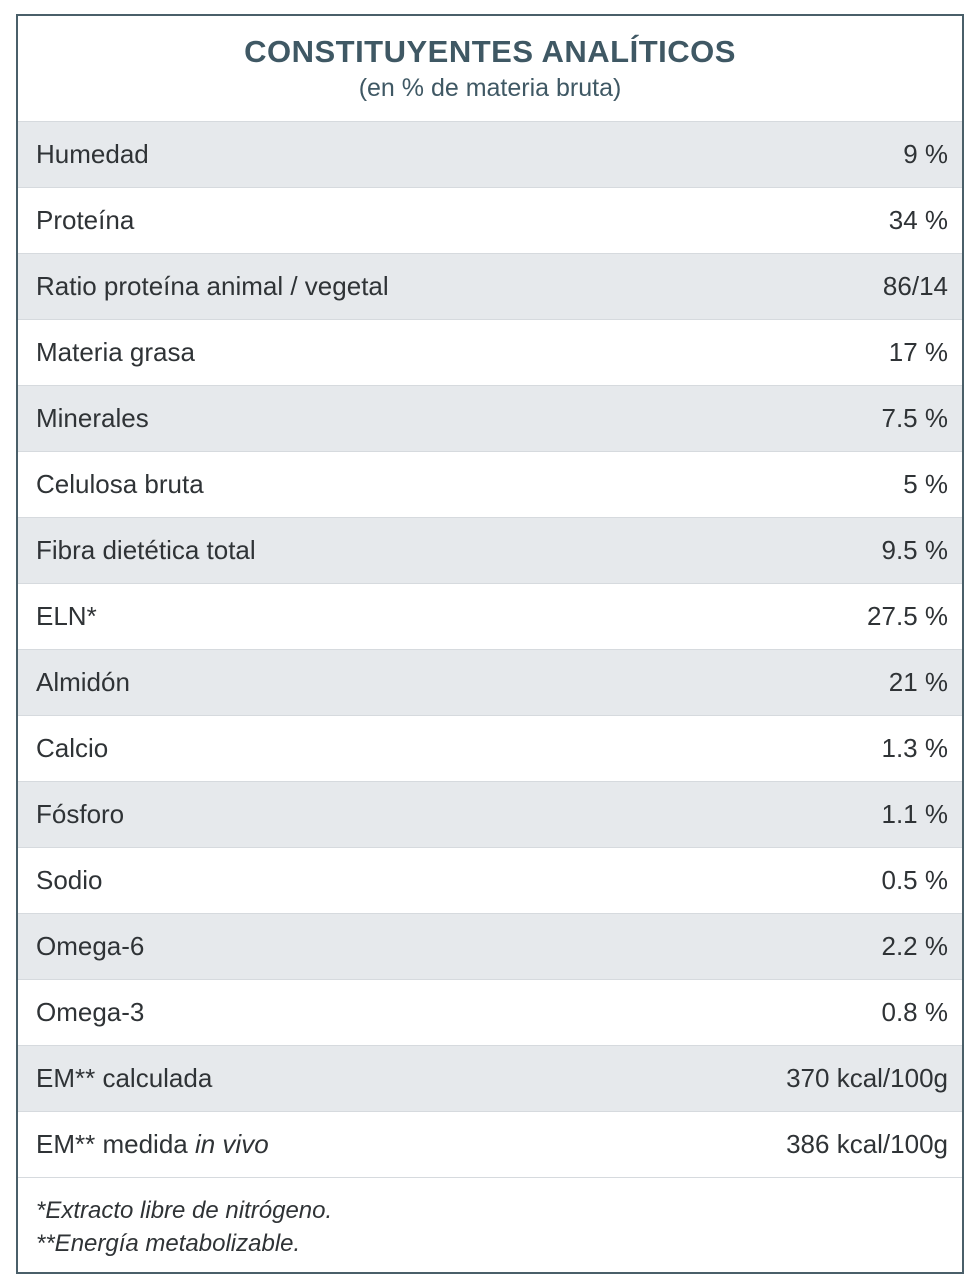  What do you see at coordinates (490, 485) in the screenshot?
I see `table-row: Celulosa bruta 5 %` at bounding box center [490, 485].